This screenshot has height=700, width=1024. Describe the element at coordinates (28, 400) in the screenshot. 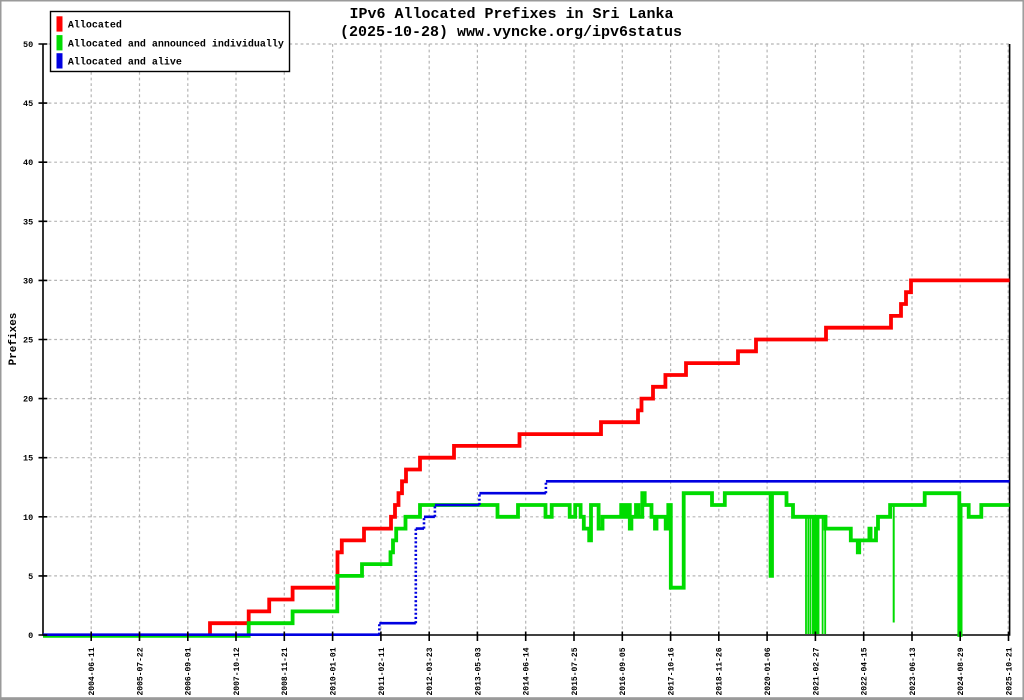

I see `svg-text: 20` at that location.